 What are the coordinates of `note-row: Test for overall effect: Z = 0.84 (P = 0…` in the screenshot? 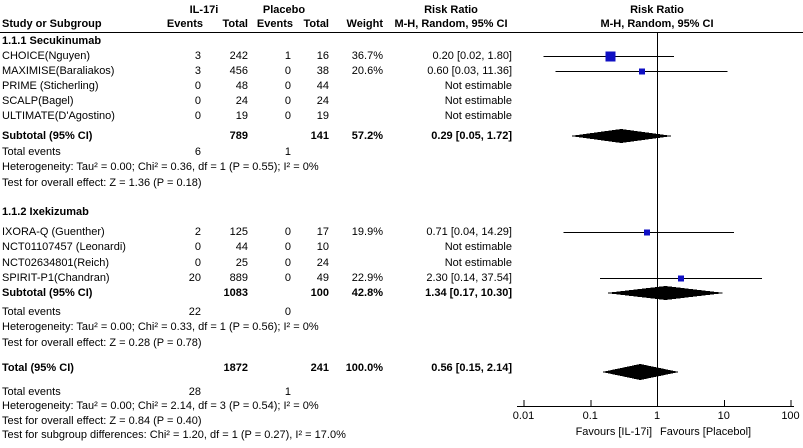 It's located at (401, 421).